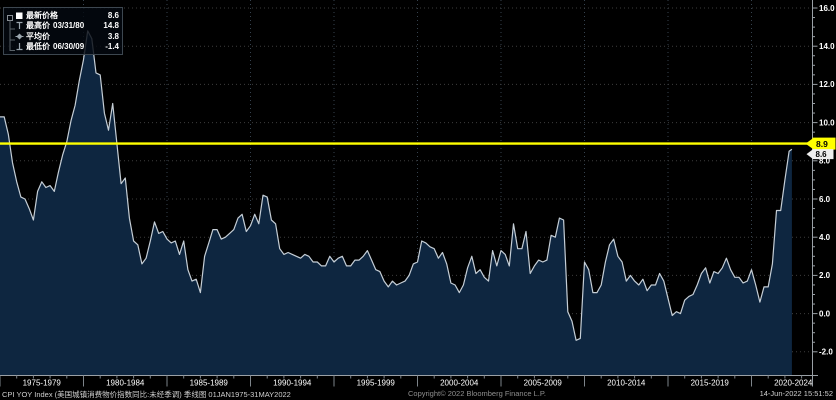 This screenshot has height=400, width=836. Describe the element at coordinates (20, 36) in the screenshot. I see `average-price-diamond-icon` at that location.